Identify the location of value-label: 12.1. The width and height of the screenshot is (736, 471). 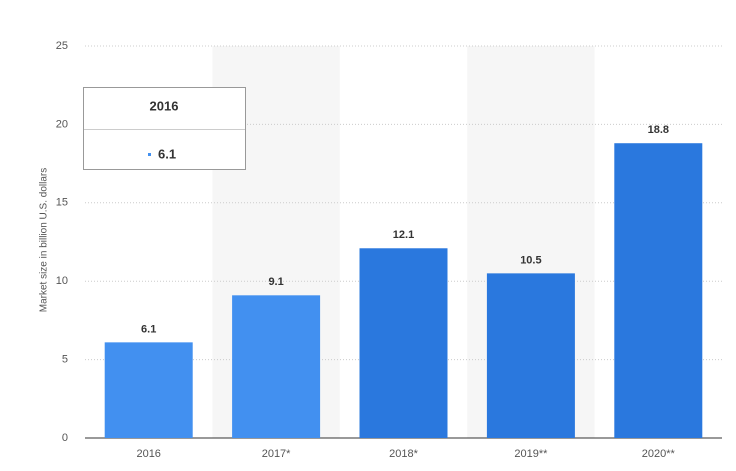
(403, 235).